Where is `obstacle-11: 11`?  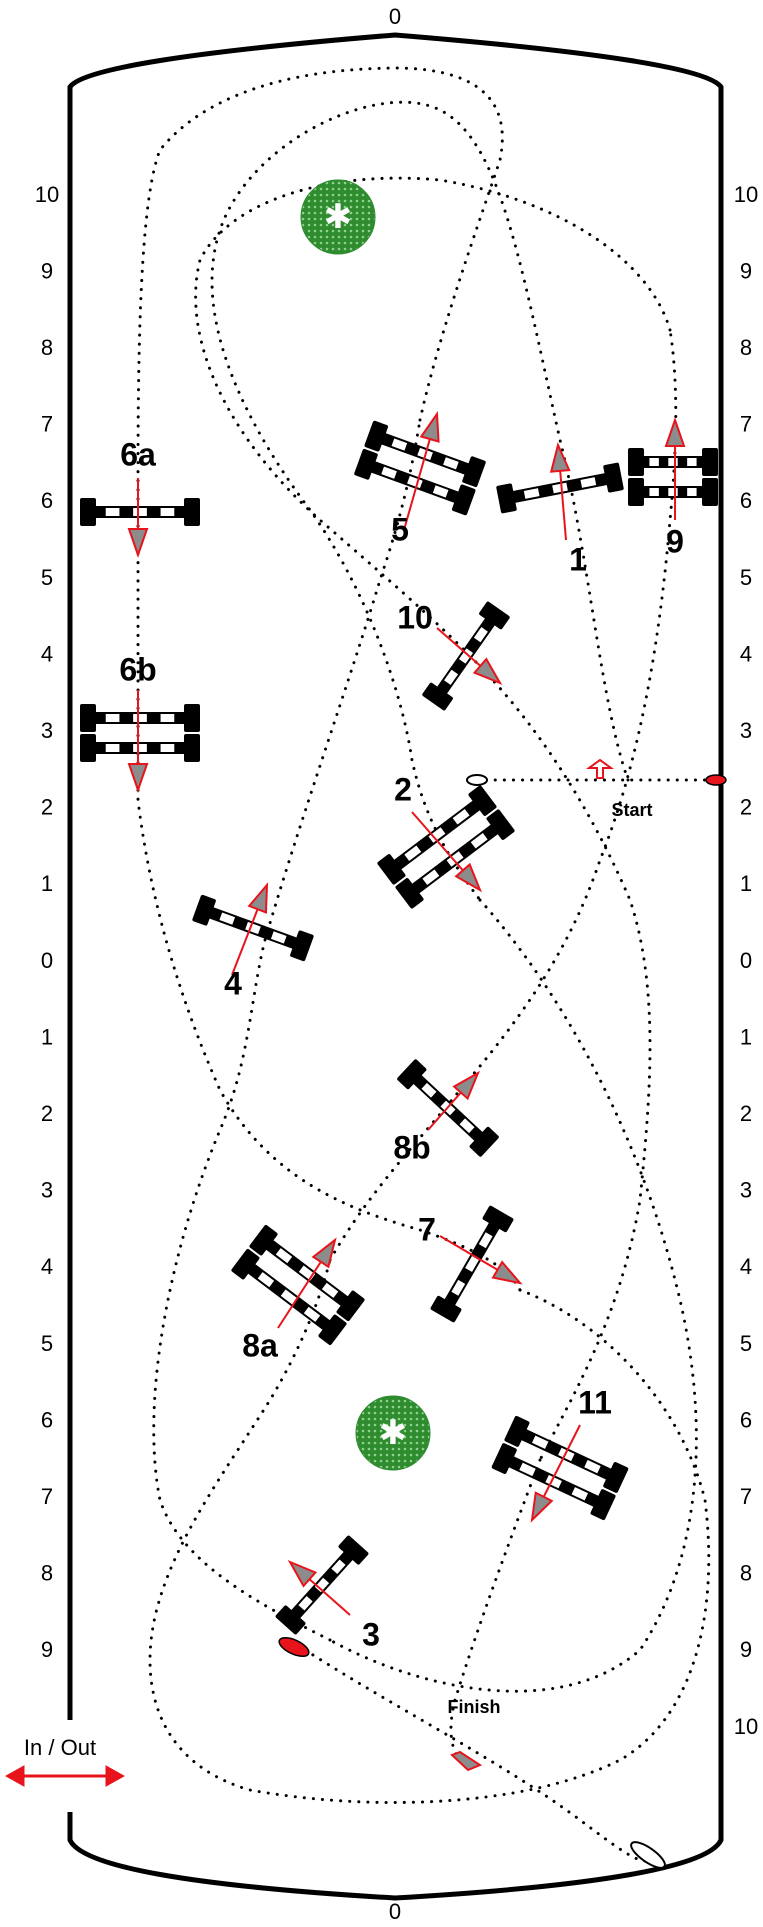 obstacle-11: 11 is located at coordinates (560, 1453).